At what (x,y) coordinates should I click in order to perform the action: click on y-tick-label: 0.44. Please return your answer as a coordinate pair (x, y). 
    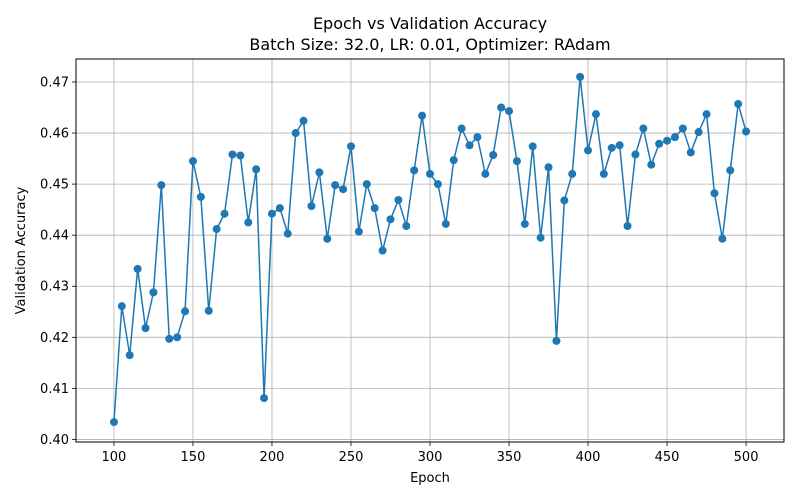
    Looking at the image, I should click on (54, 236).